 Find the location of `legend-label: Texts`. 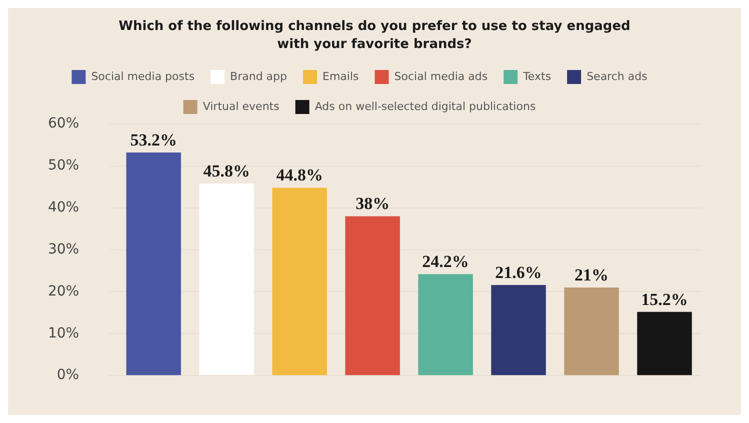

legend-label: Texts is located at coordinates (537, 76).